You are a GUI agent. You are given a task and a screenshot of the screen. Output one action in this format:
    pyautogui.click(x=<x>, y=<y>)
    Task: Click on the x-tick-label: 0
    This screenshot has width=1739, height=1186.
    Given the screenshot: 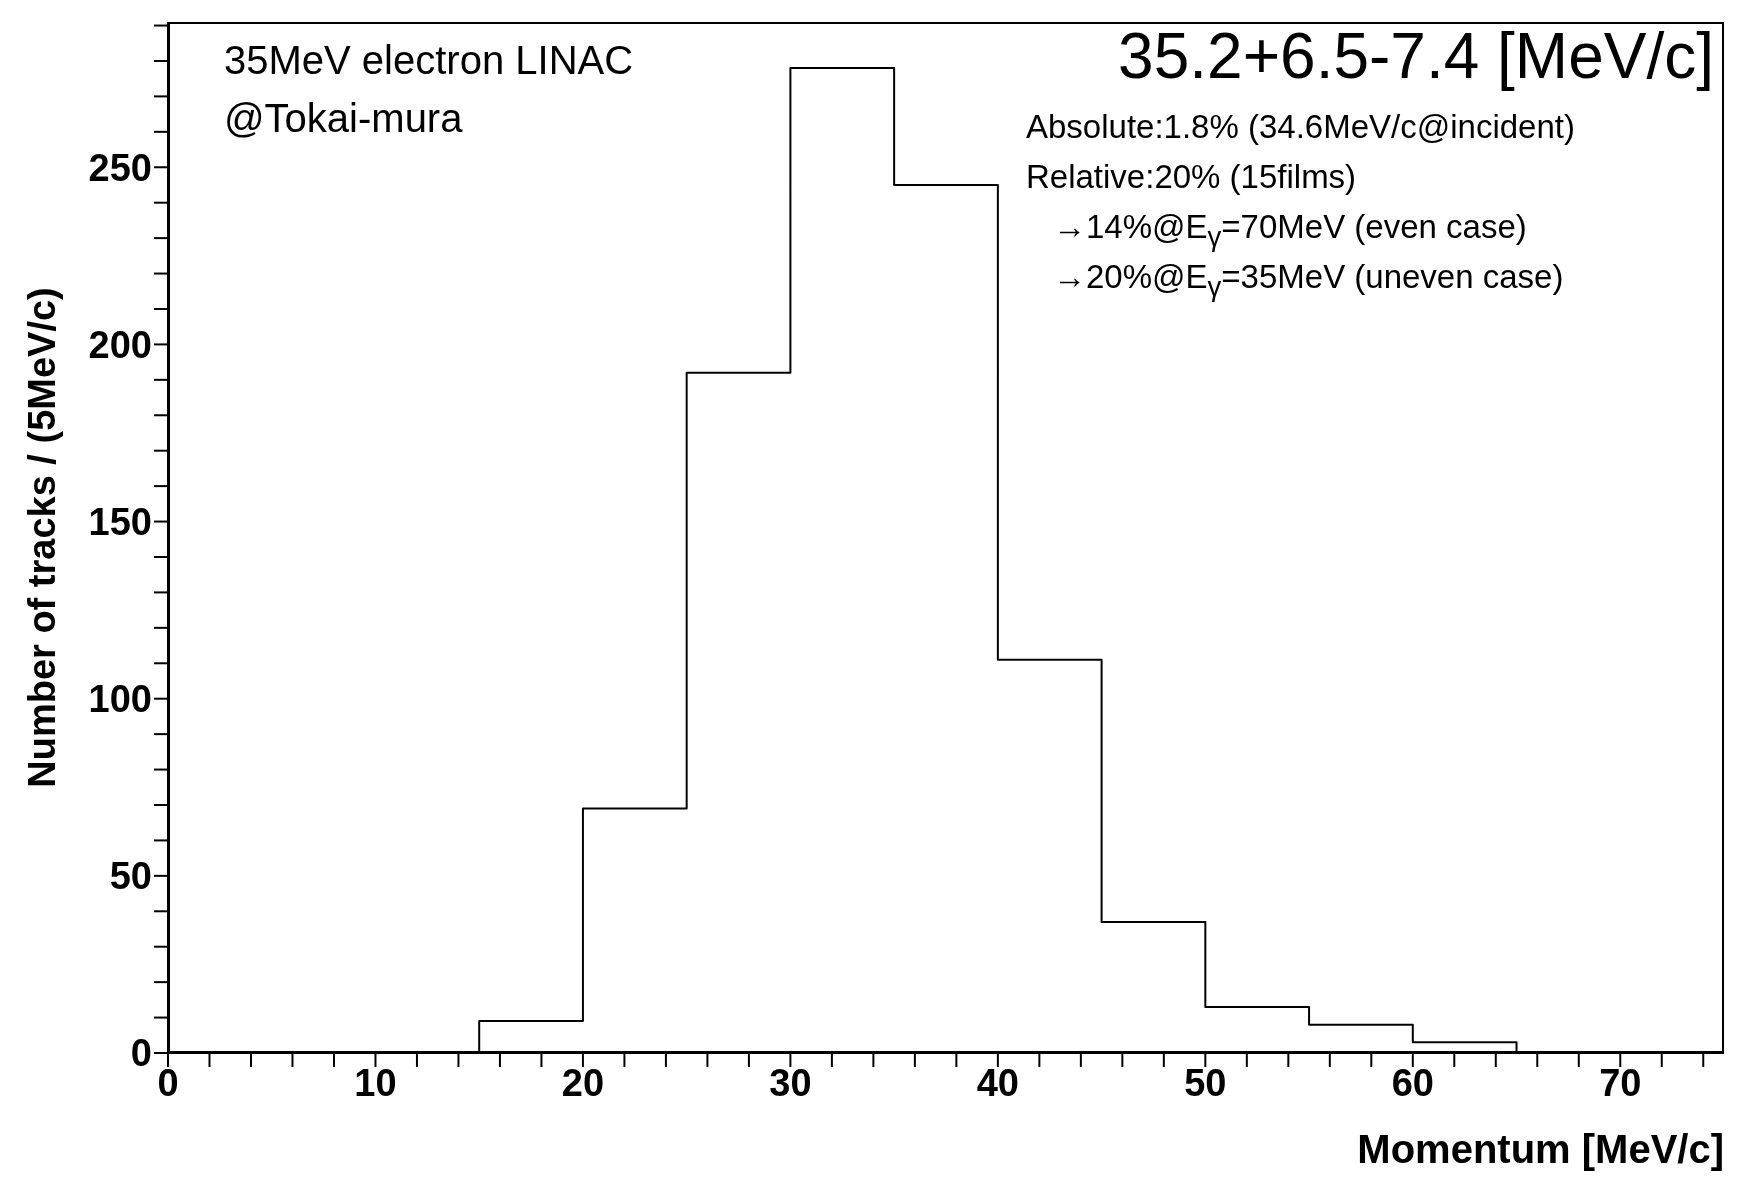 What is the action you would take?
    pyautogui.click(x=168, y=1082)
    